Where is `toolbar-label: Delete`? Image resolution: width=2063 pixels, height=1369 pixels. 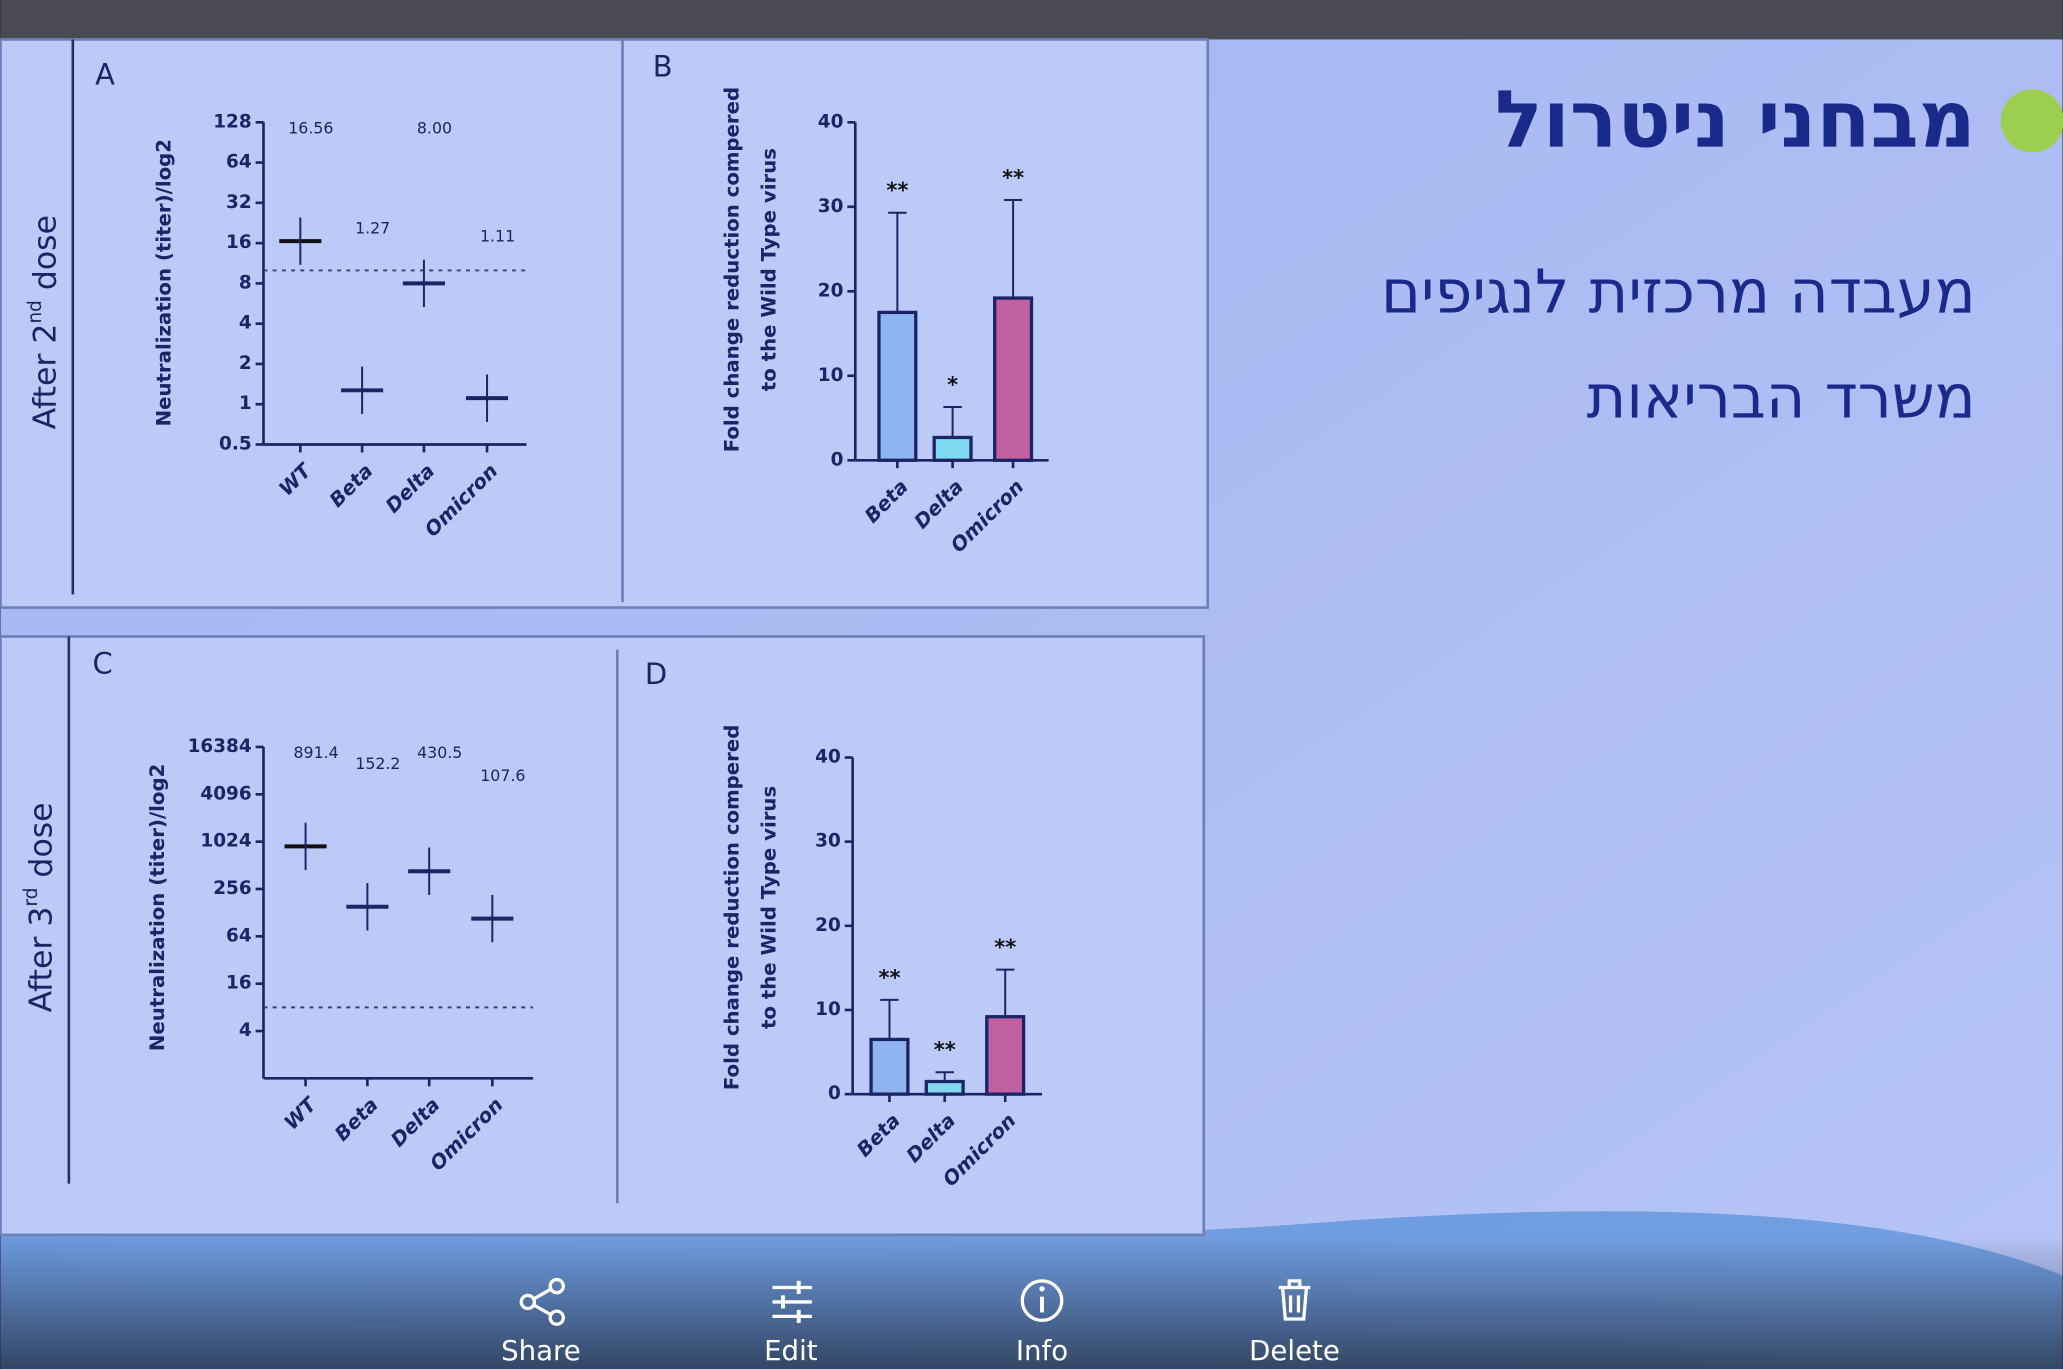 toolbar-label: Delete is located at coordinates (1294, 1350).